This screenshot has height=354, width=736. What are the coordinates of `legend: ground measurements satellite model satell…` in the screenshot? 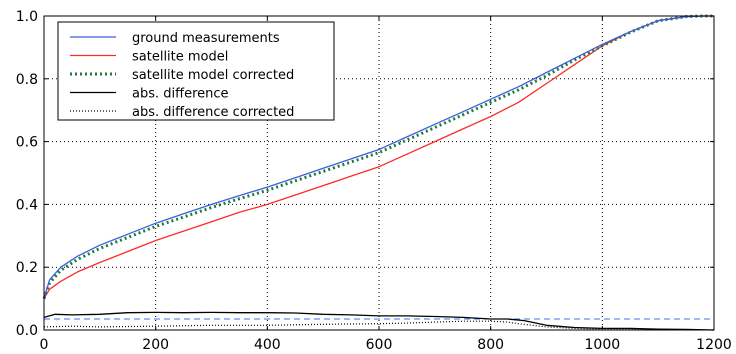 It's located at (196, 71).